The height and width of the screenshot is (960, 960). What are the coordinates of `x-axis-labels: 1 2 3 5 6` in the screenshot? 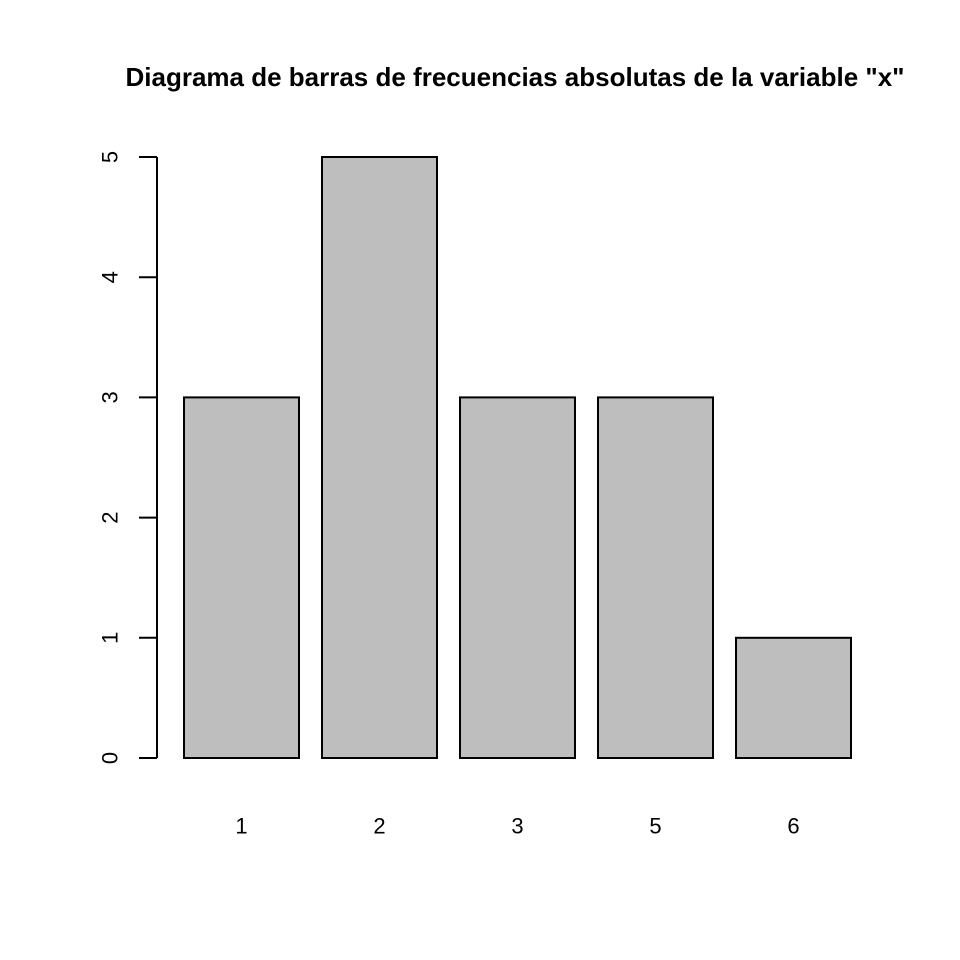 It's located at (517, 826).